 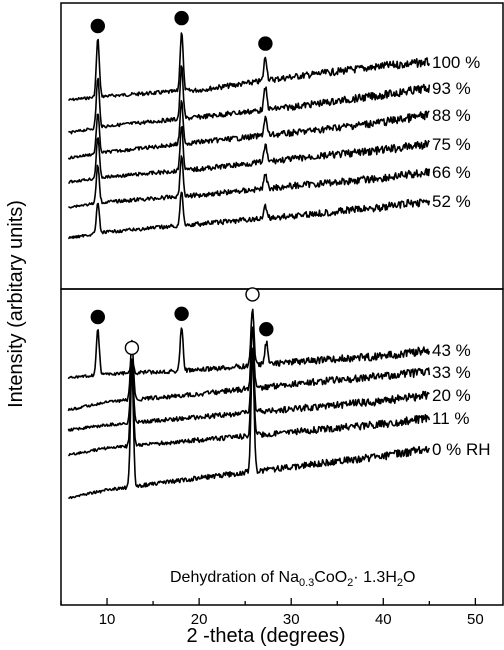 I want to click on dehydration-annotation: Dehydration of Na0.3CoO2· 1.3H2O, so click(x=292, y=579).